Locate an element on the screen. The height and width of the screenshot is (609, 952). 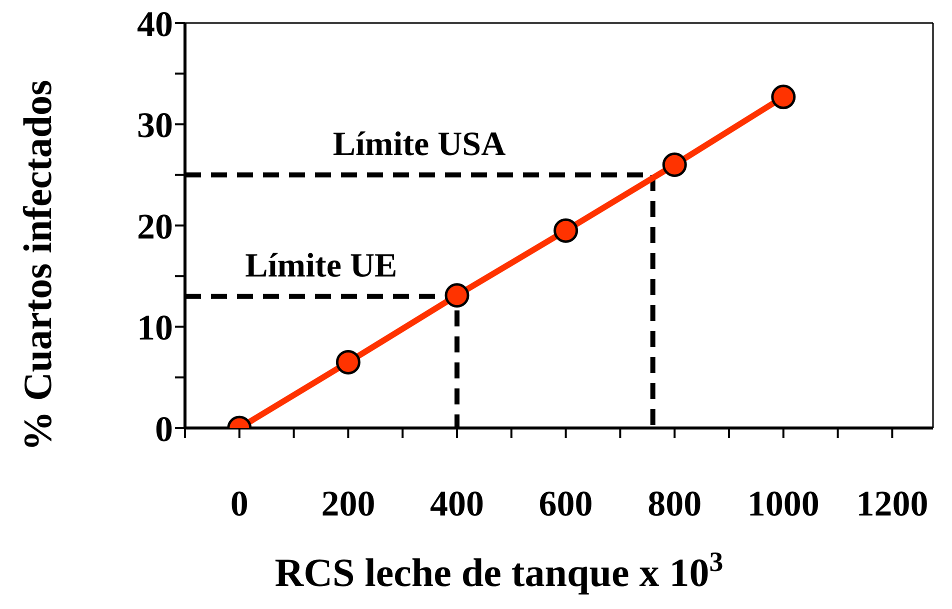
y-tick-label: 0 is located at coordinates (164, 428).